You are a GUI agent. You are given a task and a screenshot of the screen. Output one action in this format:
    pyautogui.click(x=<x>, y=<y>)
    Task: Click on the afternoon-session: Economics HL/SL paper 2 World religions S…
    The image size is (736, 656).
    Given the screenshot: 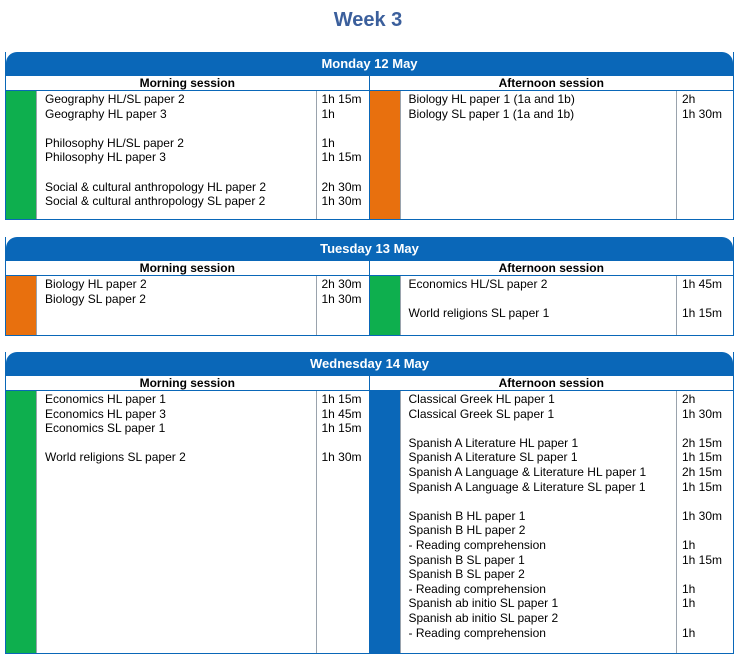 What is the action you would take?
    pyautogui.click(x=551, y=305)
    